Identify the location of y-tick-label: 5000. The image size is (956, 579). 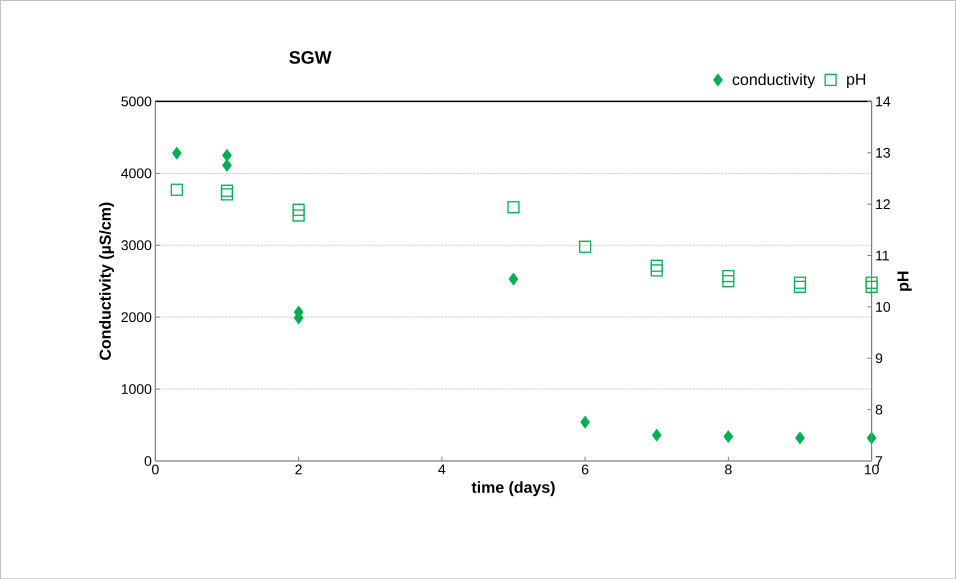
(136, 101).